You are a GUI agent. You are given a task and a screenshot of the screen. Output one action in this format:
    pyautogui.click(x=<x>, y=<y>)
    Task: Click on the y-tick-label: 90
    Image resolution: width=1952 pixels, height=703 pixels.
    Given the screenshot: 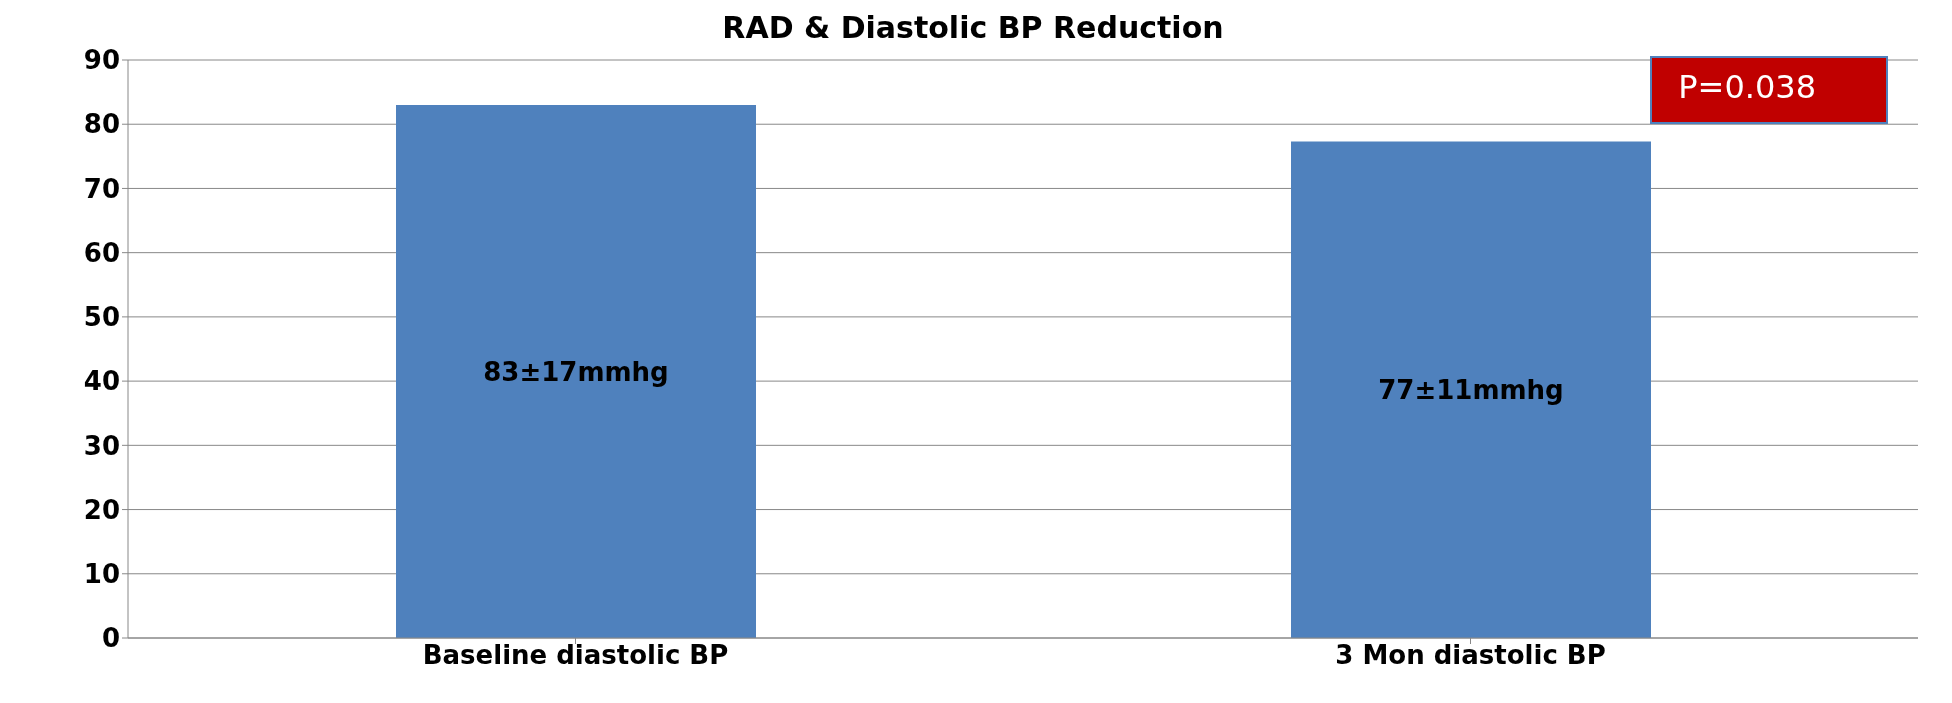 What is the action you would take?
    pyautogui.click(x=101, y=60)
    